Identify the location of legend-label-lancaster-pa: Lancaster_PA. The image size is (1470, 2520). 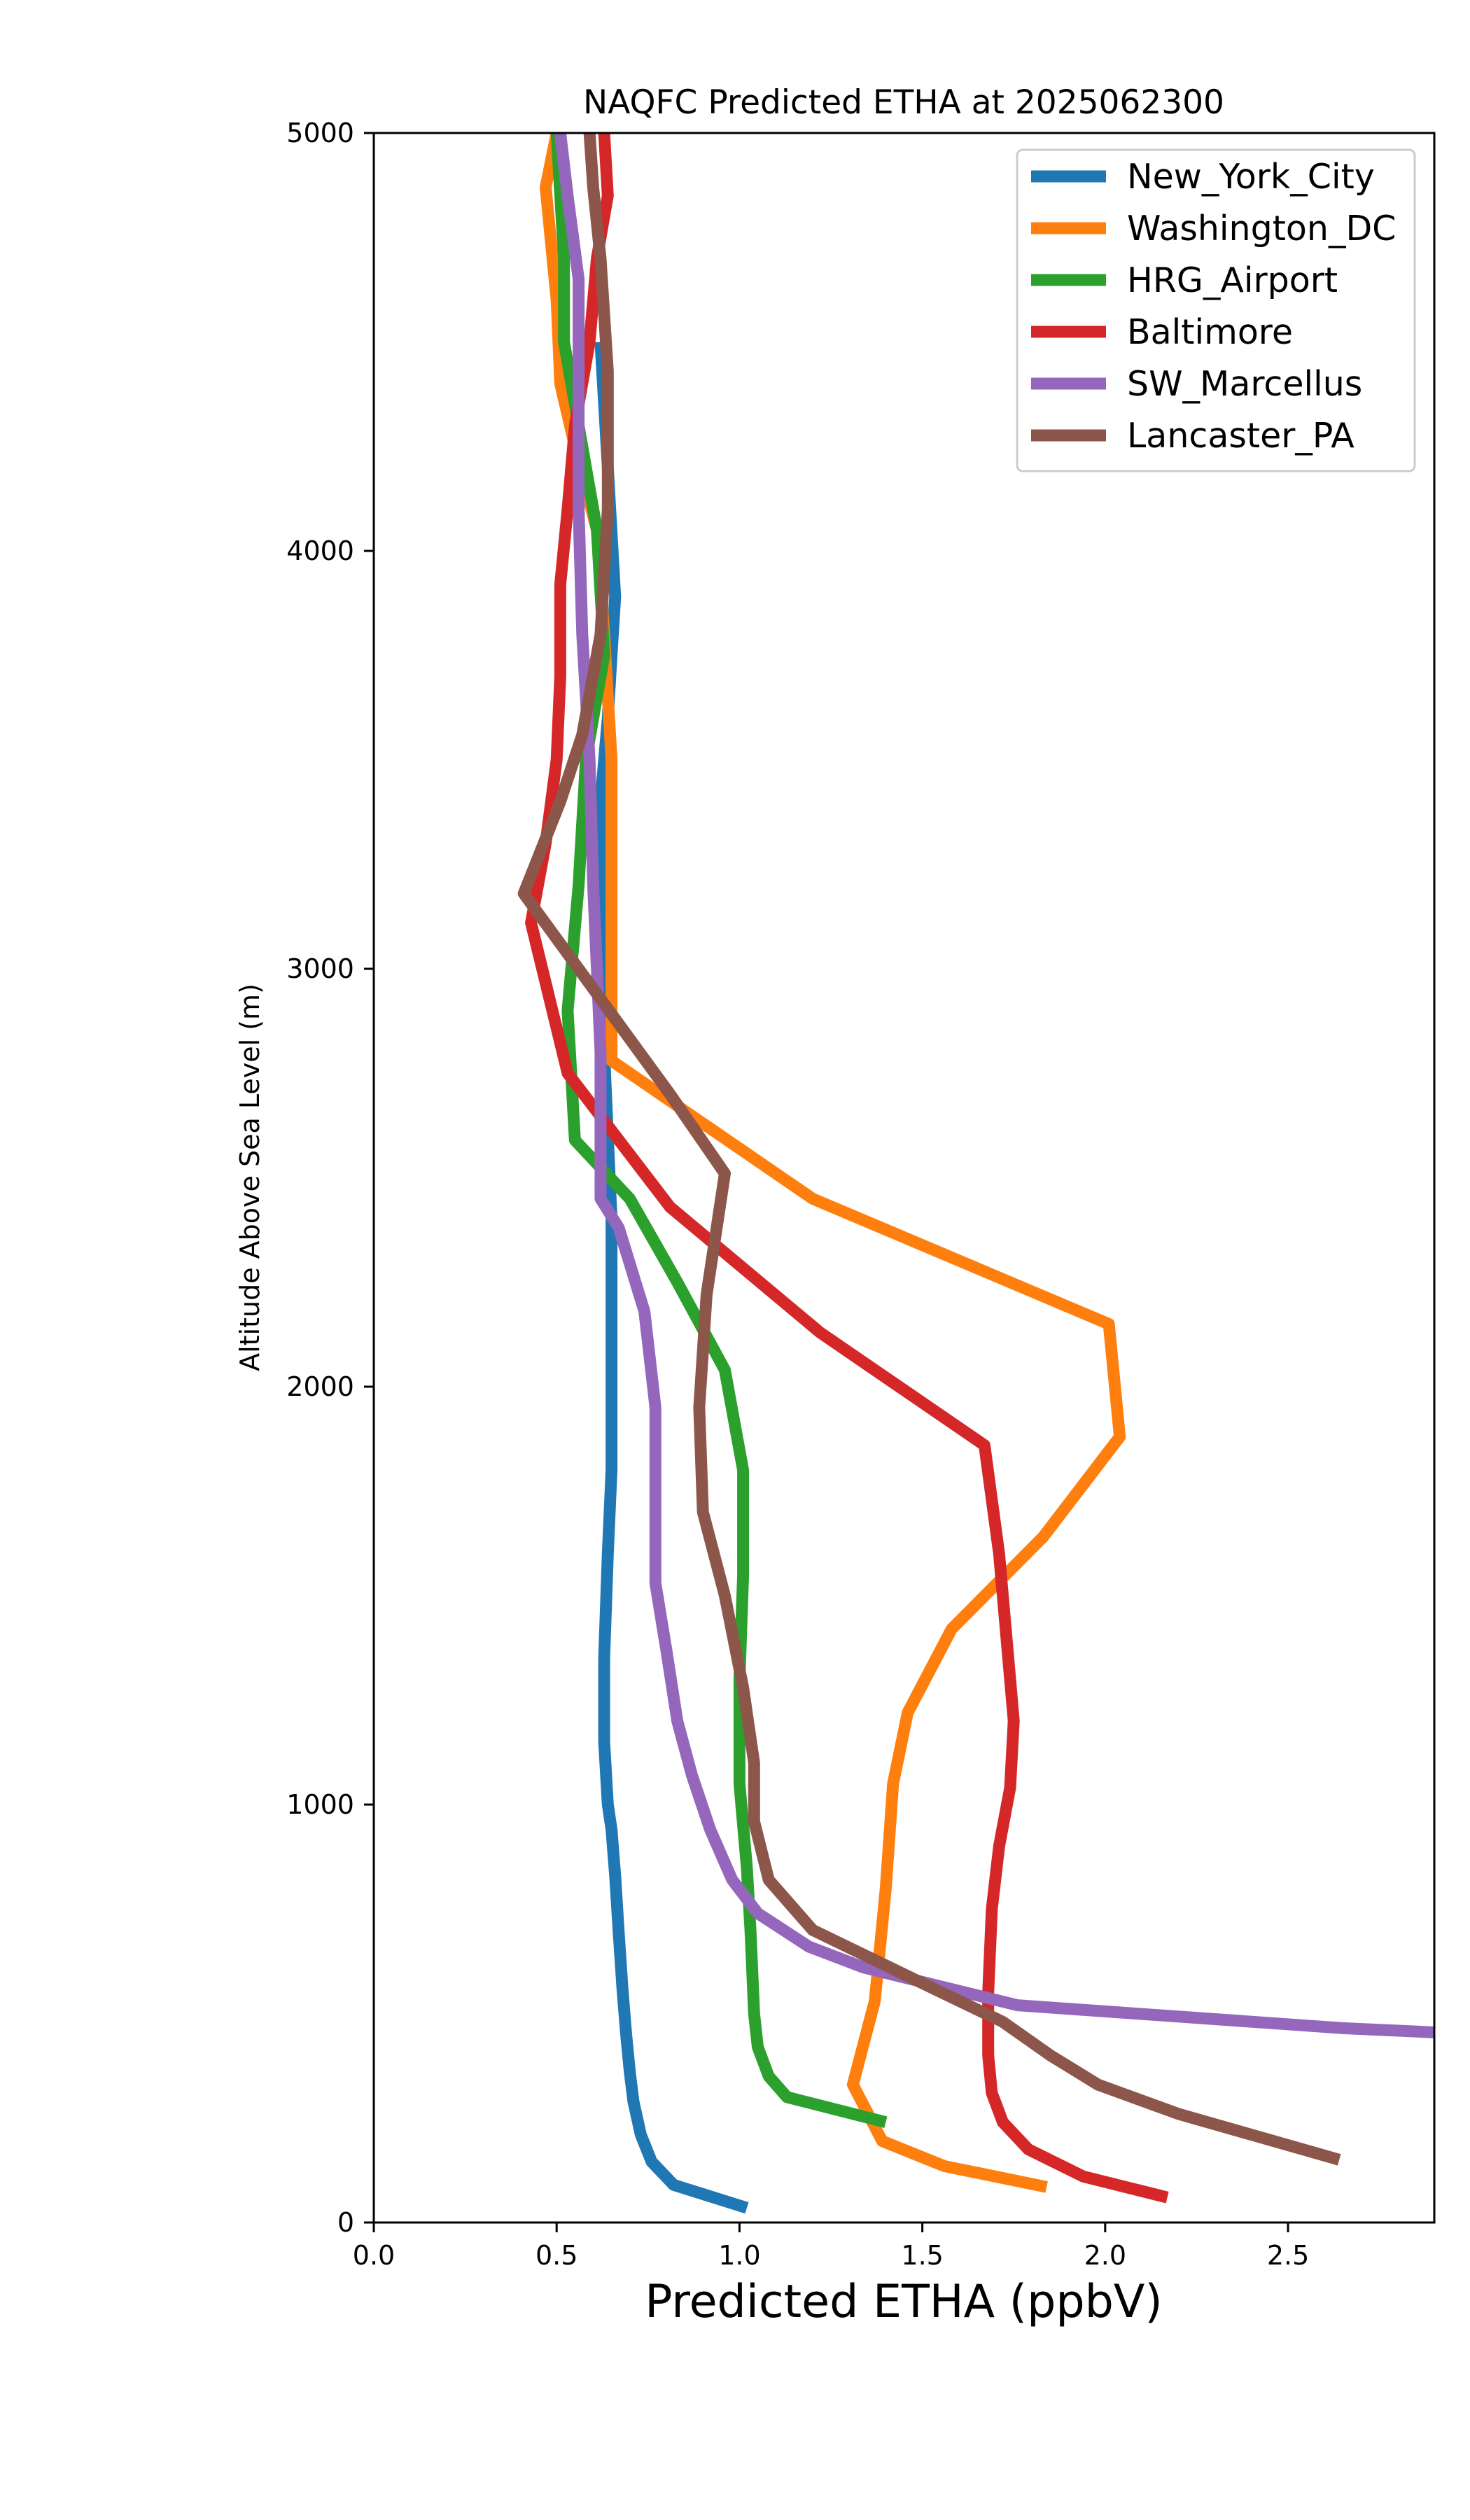
(1240, 436).